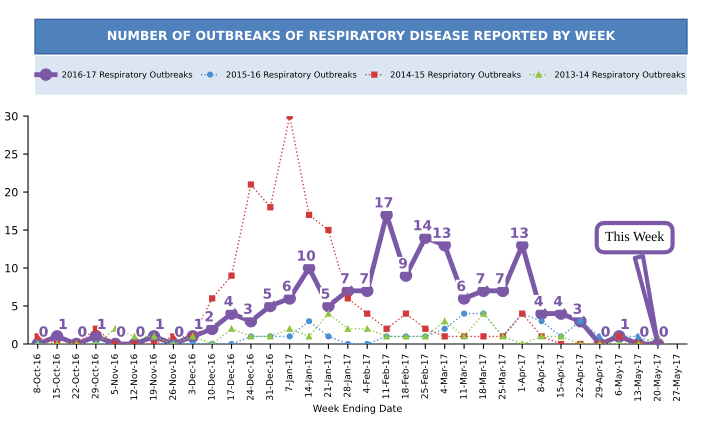 The width and height of the screenshot is (701, 430). Describe the element at coordinates (230, 377) in the screenshot. I see `x-tick-label: 17-Dec-16` at that location.